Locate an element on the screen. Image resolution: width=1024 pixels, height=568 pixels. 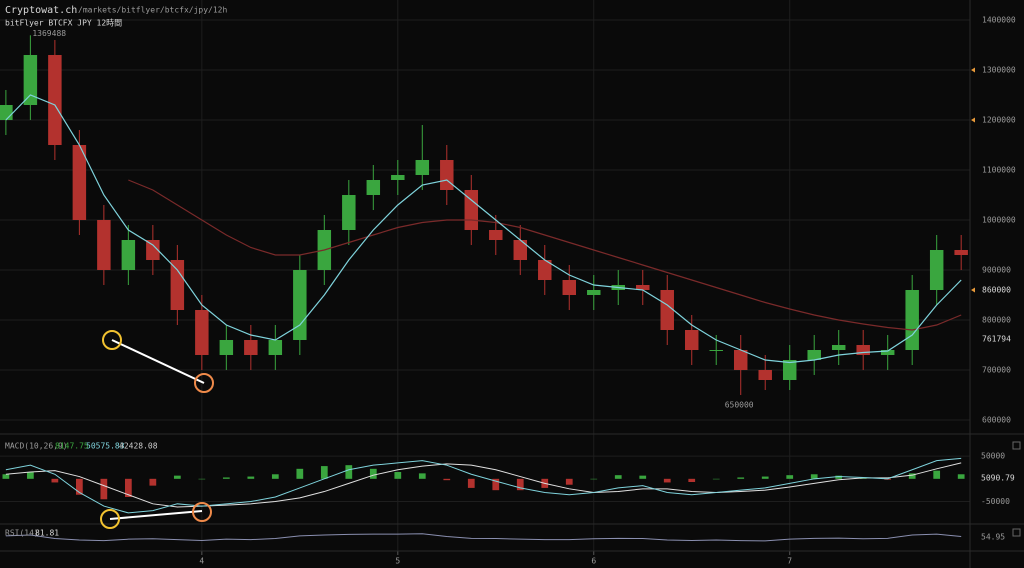
y-tick-label: 1000000 is located at coordinates (999, 220).